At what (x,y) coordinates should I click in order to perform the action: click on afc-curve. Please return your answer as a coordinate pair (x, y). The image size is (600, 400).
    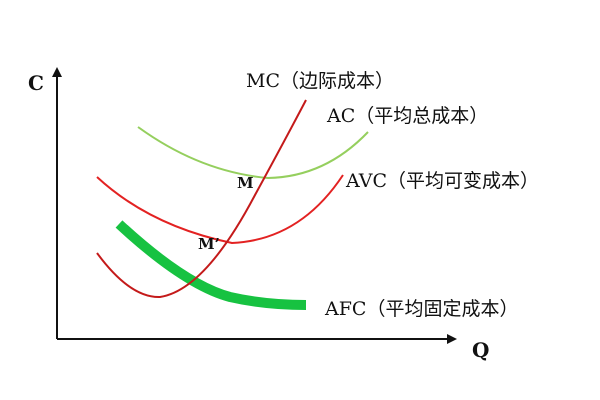
    Looking at the image, I should click on (211, 265).